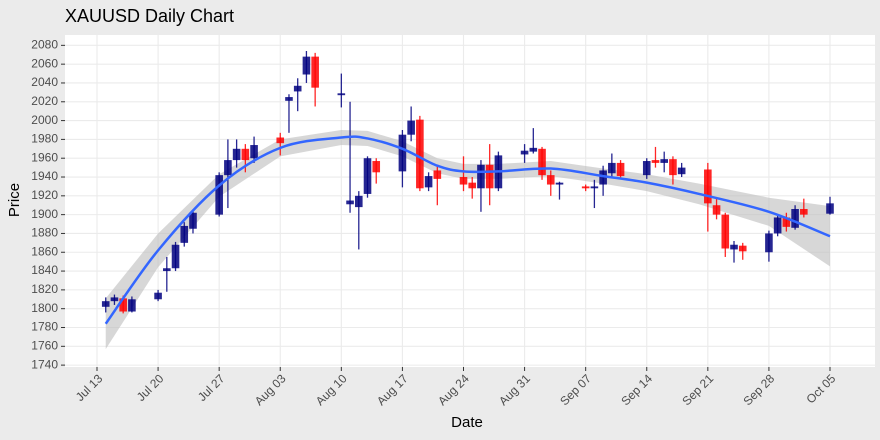 This screenshot has width=880, height=440. I want to click on chart-title: XAUUSD Daily Chart, so click(149, 16).